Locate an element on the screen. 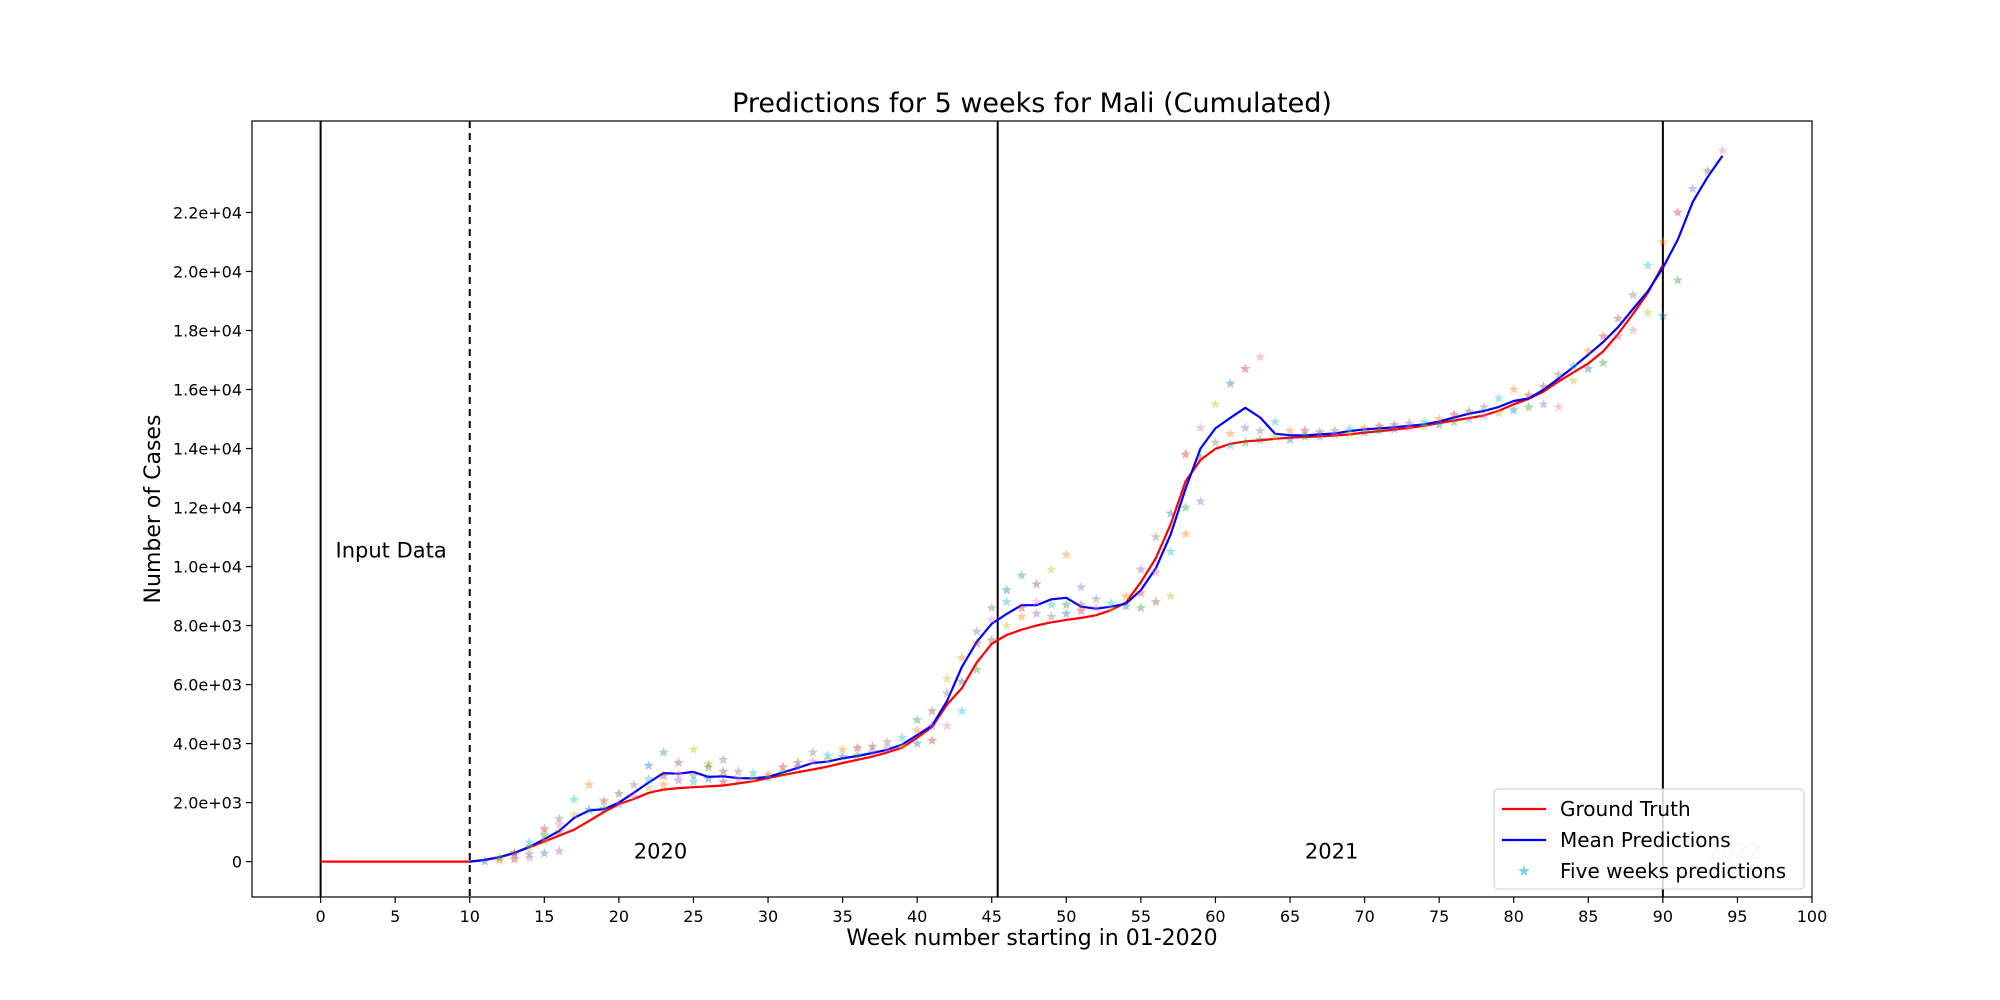 The width and height of the screenshot is (2000, 1000). x-tick-label: 10 is located at coordinates (470, 916).